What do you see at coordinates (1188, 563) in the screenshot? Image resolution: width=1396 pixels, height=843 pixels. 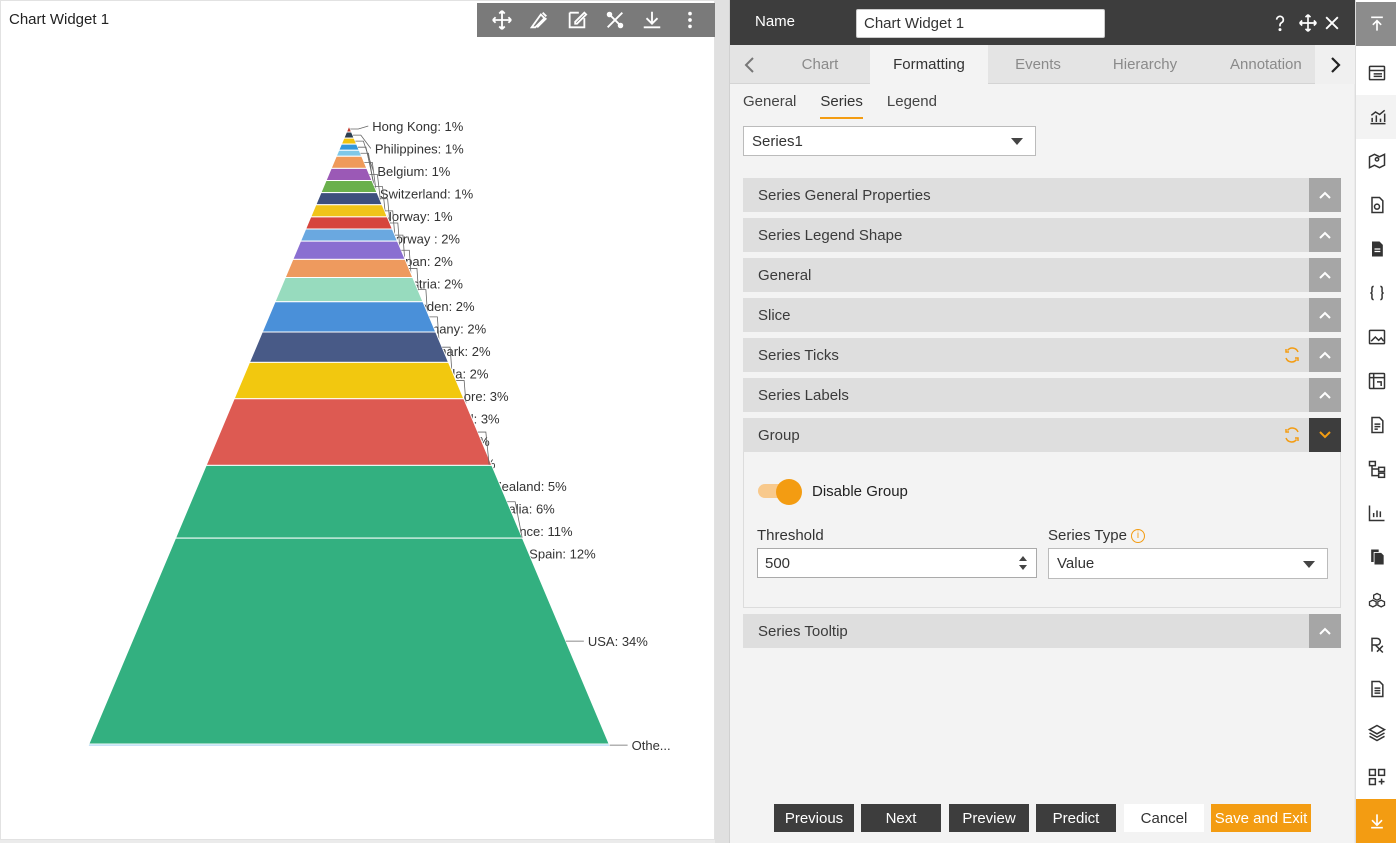 I see `series-type-select: Value` at bounding box center [1188, 563].